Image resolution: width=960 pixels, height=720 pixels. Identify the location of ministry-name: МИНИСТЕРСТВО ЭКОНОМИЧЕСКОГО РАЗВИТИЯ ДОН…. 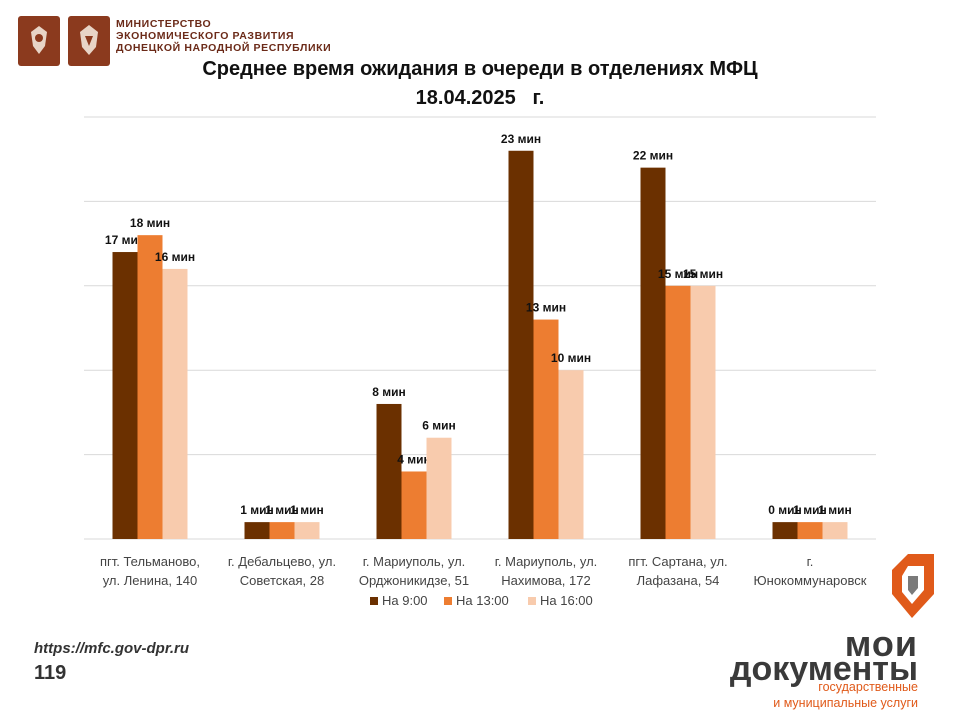
(223, 36).